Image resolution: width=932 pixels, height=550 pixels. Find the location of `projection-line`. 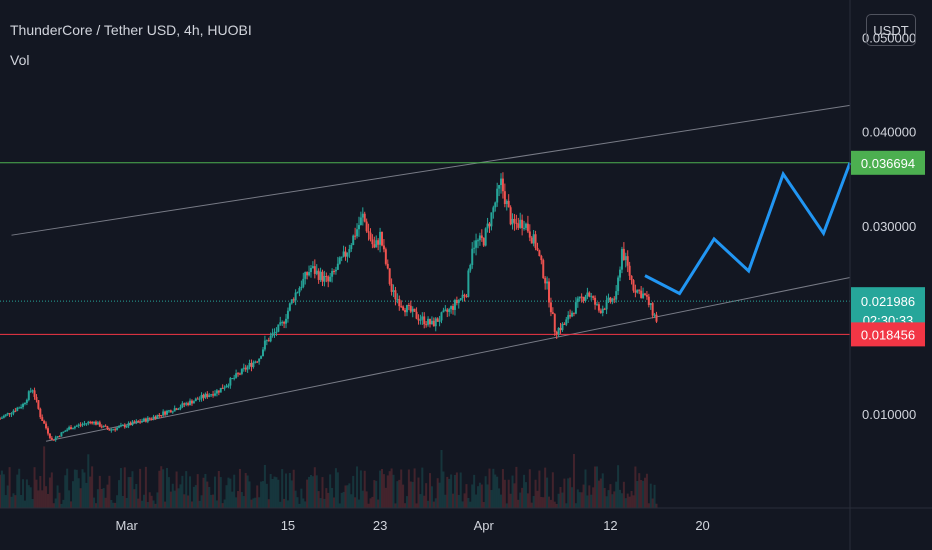

projection-line is located at coordinates (748, 229).